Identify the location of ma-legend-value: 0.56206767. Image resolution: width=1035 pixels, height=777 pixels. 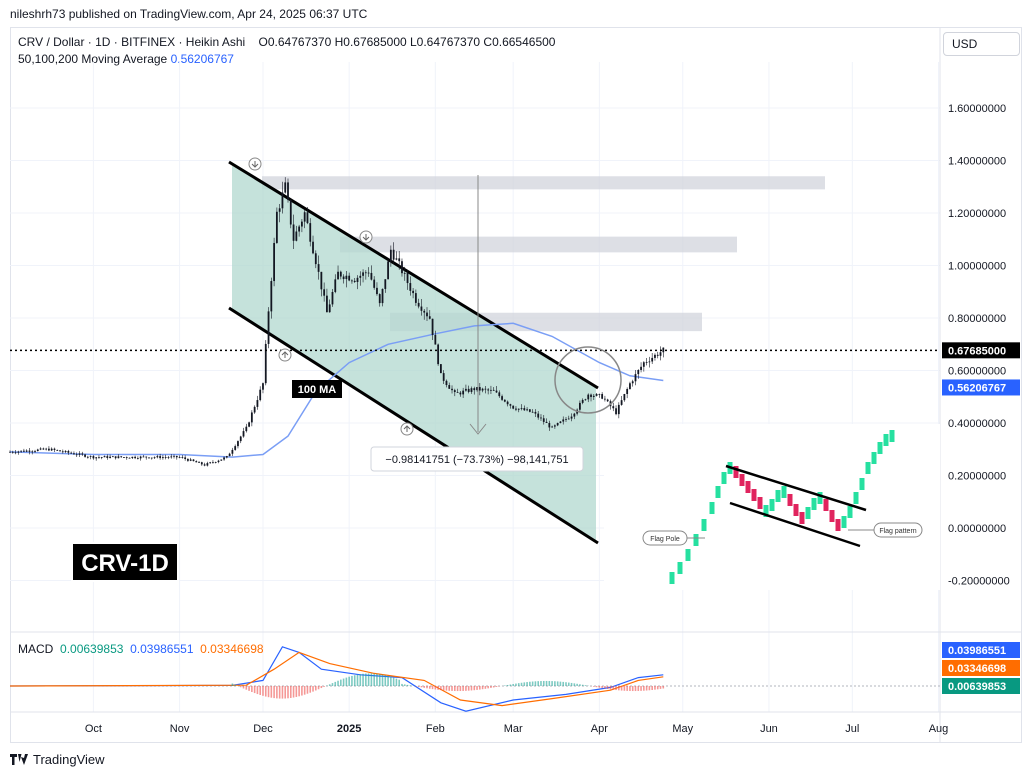
(202, 59).